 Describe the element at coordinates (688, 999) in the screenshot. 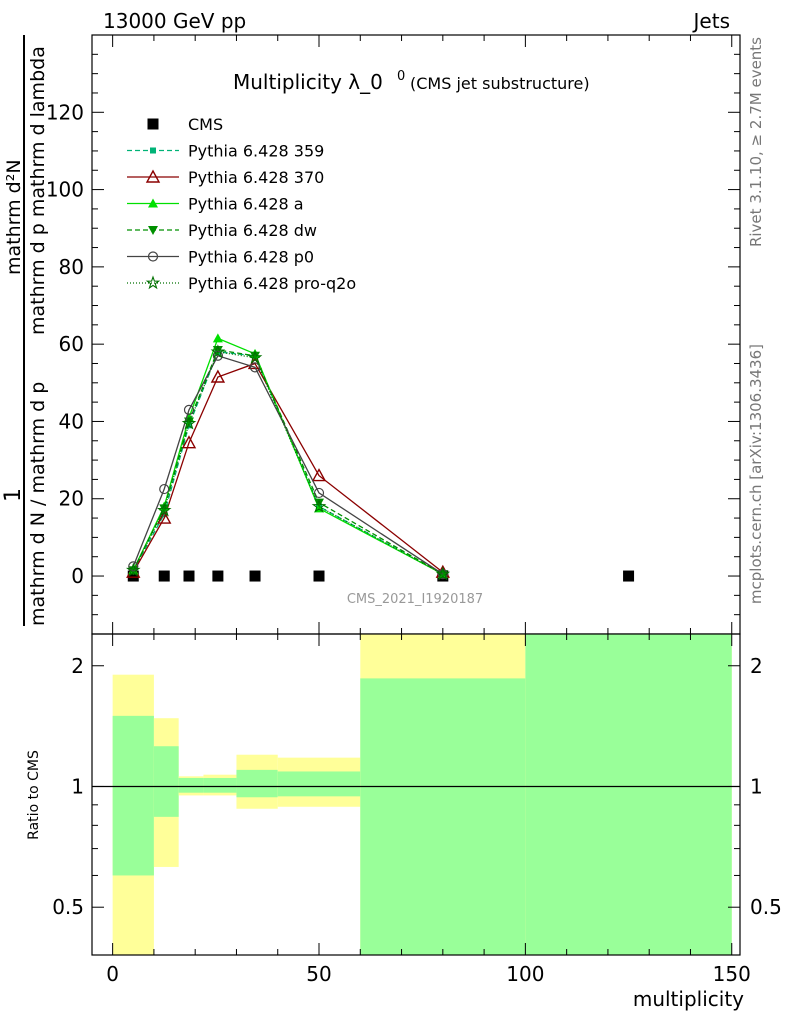

I see `x-axis-label: multiplicity` at that location.